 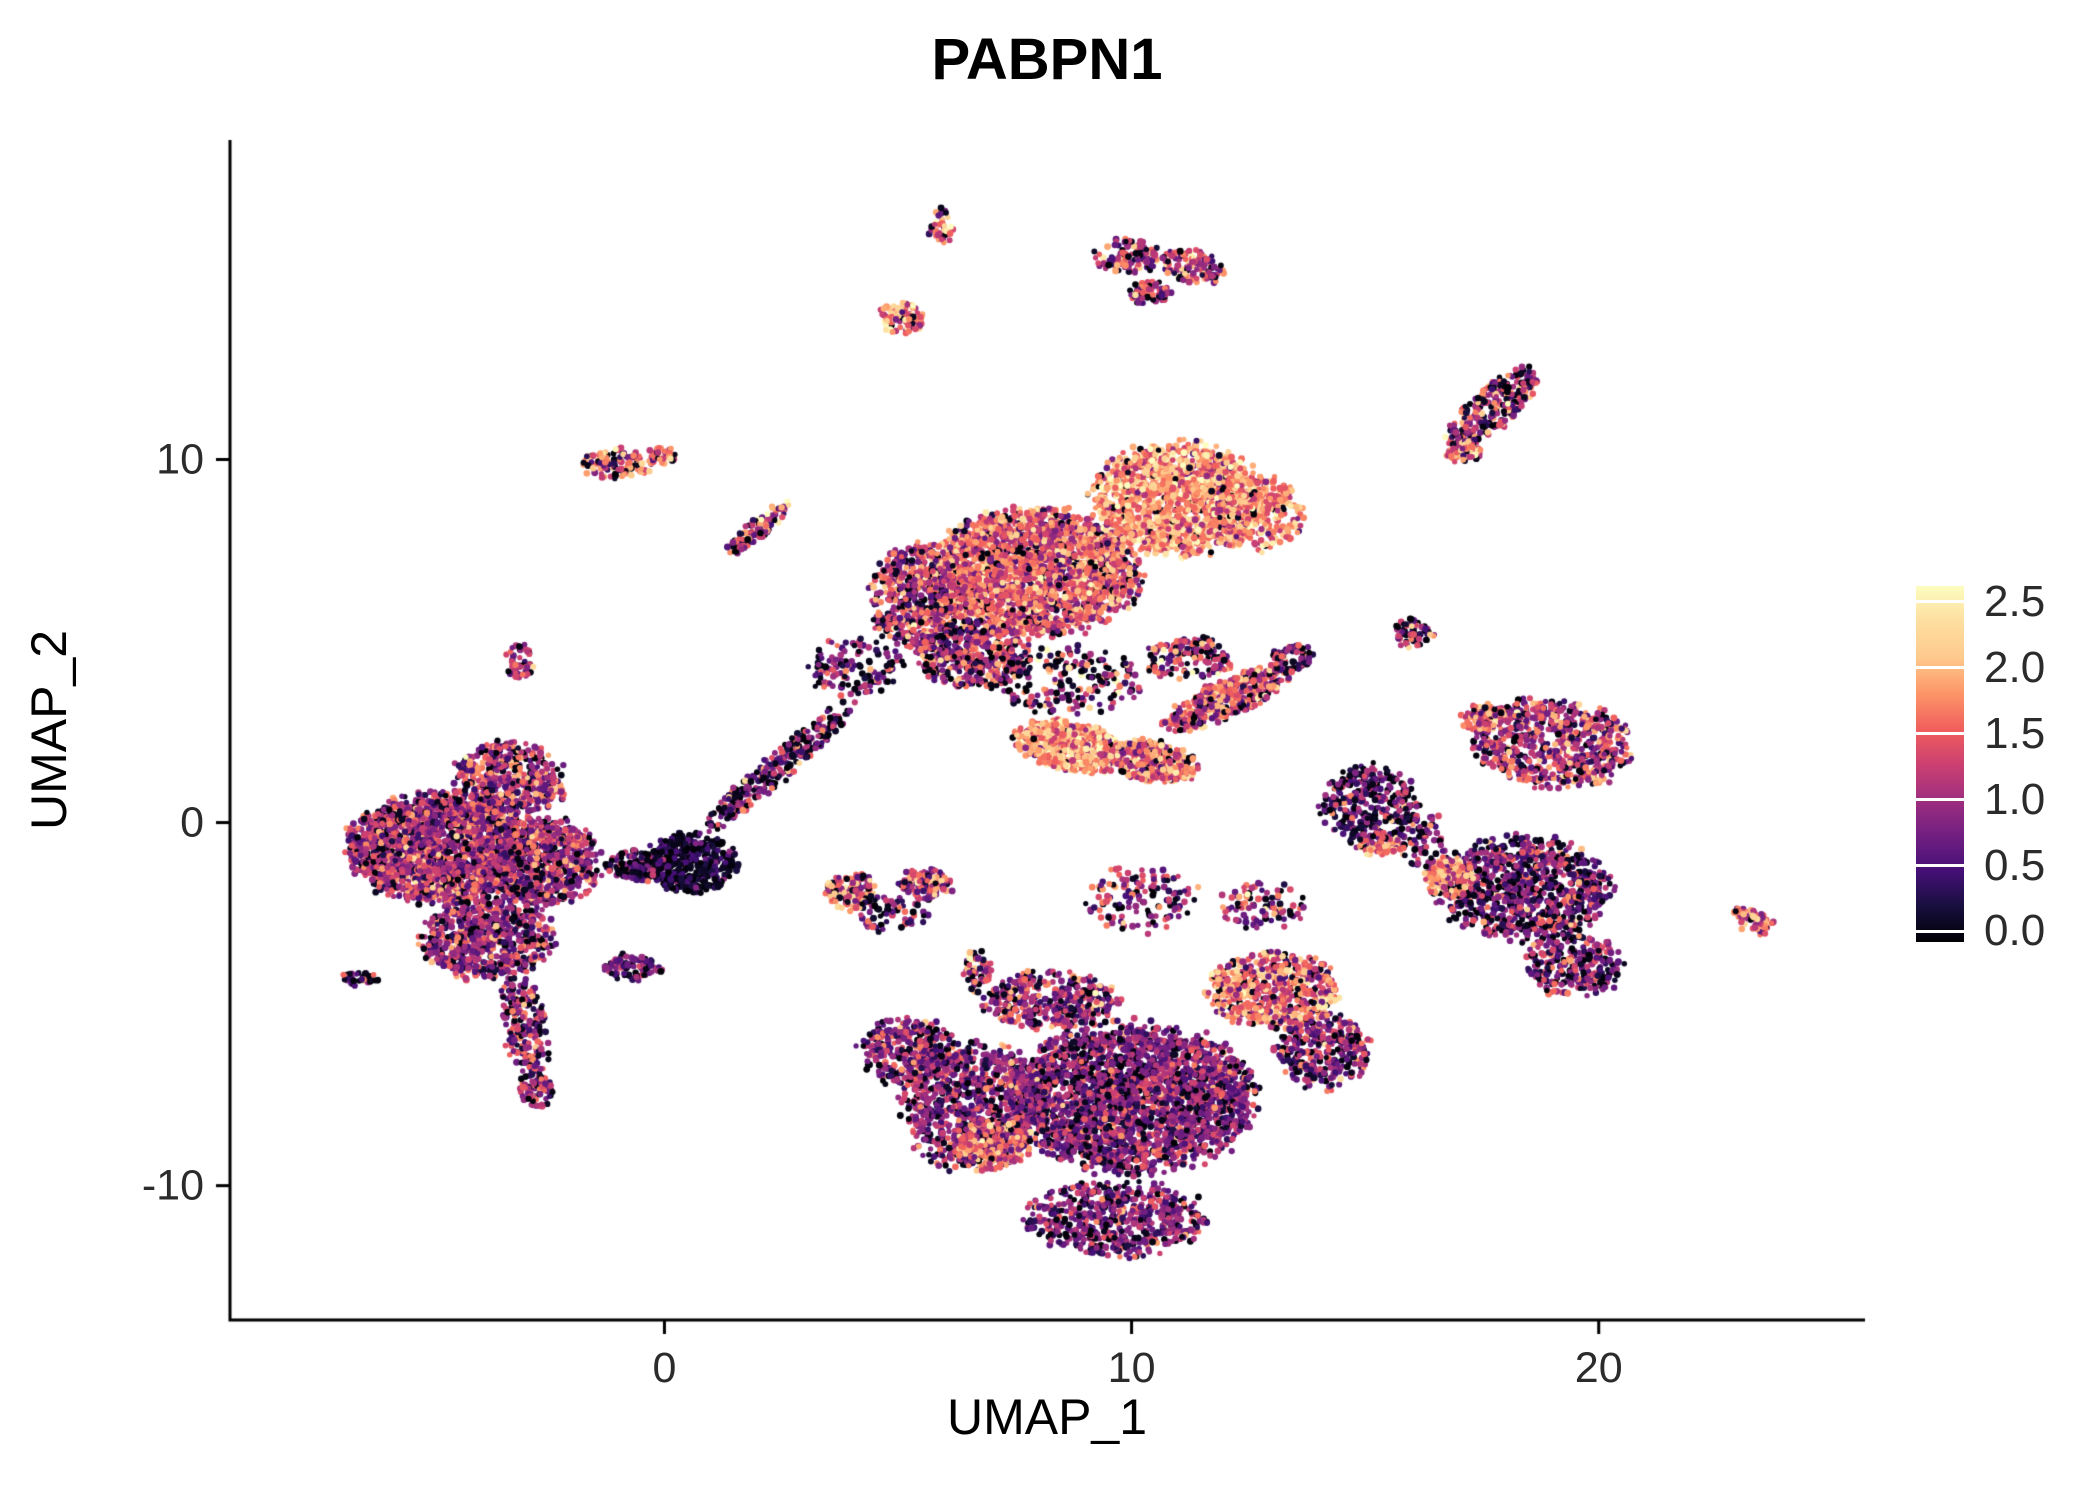 I want to click on y-tick-label: -10, so click(x=172, y=1185).